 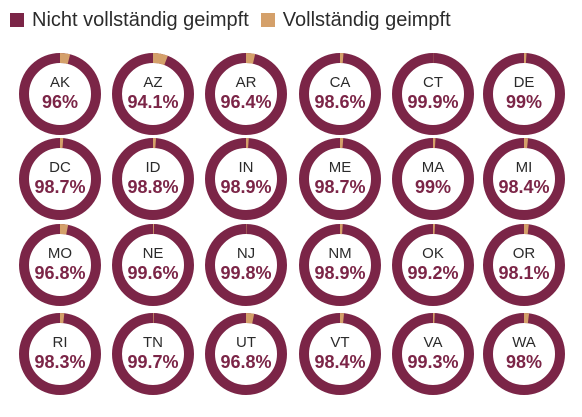 What do you see at coordinates (523, 273) in the screenshot?
I see `donut-value-or: 98.1%` at bounding box center [523, 273].